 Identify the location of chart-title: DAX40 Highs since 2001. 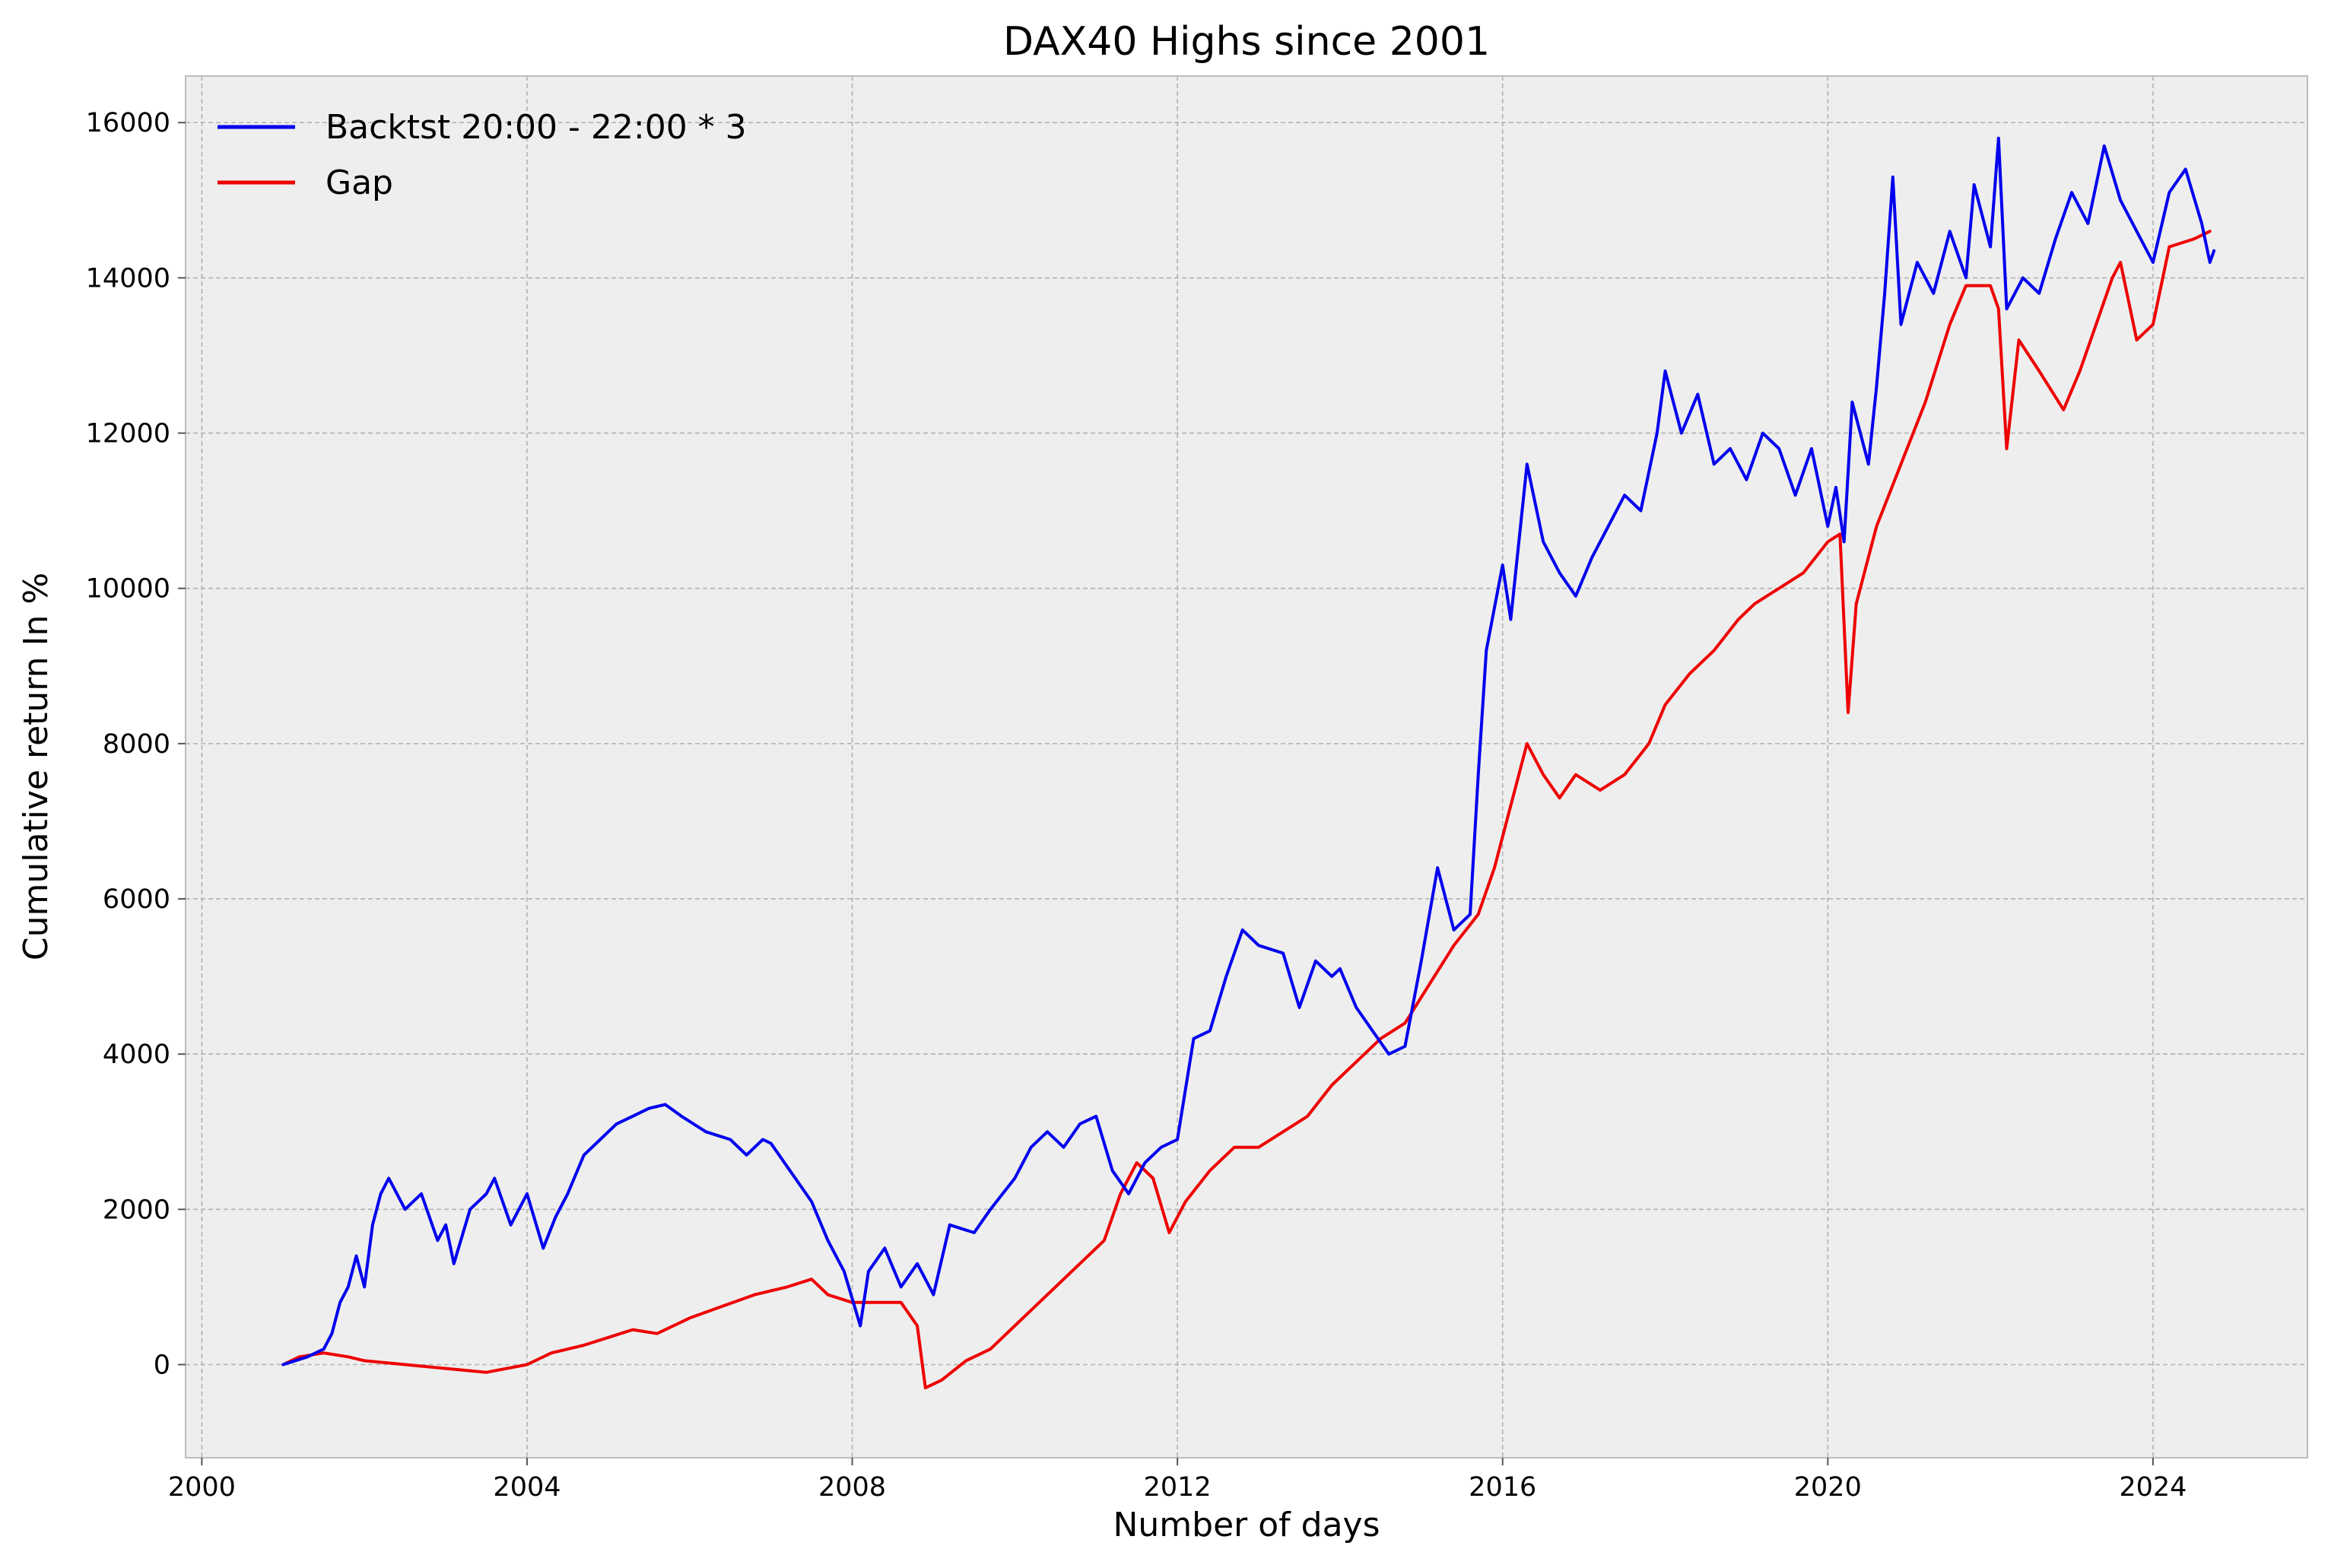
(1246, 42).